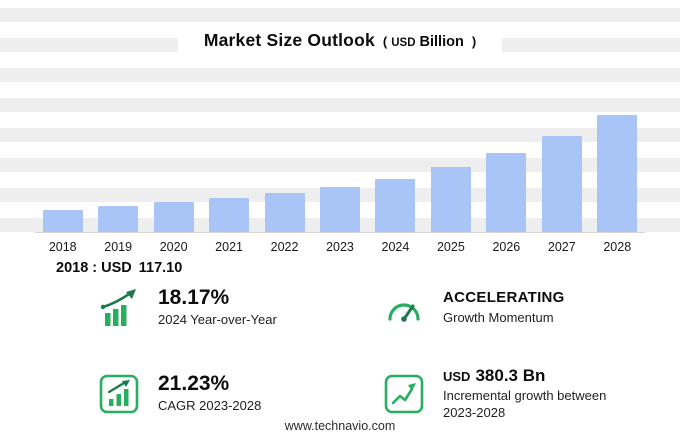  What do you see at coordinates (403, 43) in the screenshot?
I see `title-unit-currency: USD` at bounding box center [403, 43].